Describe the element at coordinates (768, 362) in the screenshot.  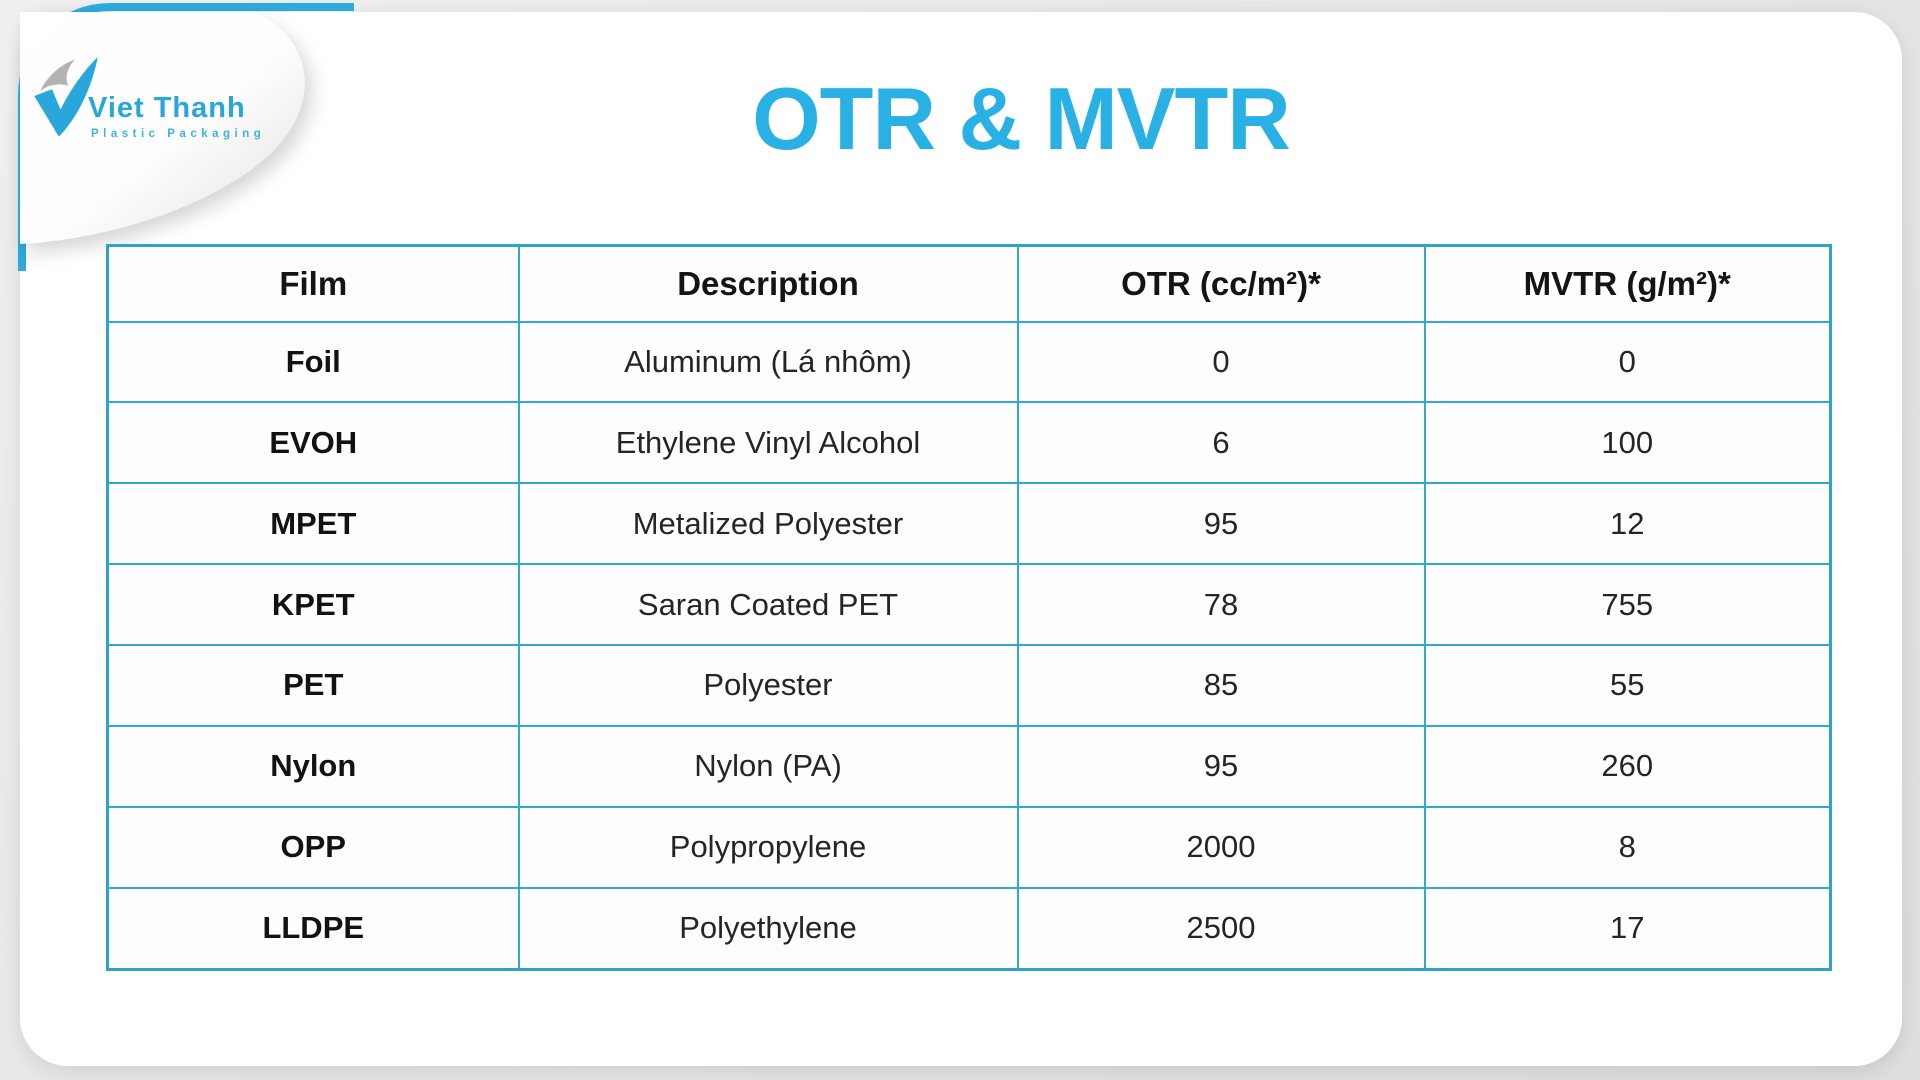
I see `description-cell: Aluminum (Lá nhôm)` at that location.